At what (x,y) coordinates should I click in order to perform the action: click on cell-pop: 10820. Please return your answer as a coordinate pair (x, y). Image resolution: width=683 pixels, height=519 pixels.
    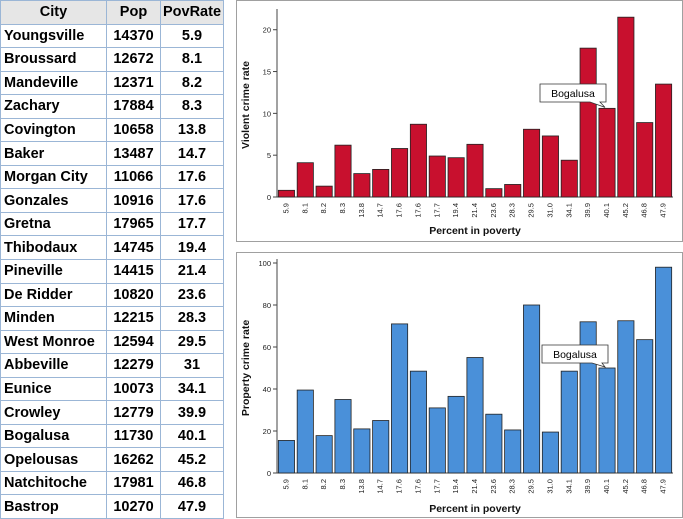
    Looking at the image, I should click on (133, 295).